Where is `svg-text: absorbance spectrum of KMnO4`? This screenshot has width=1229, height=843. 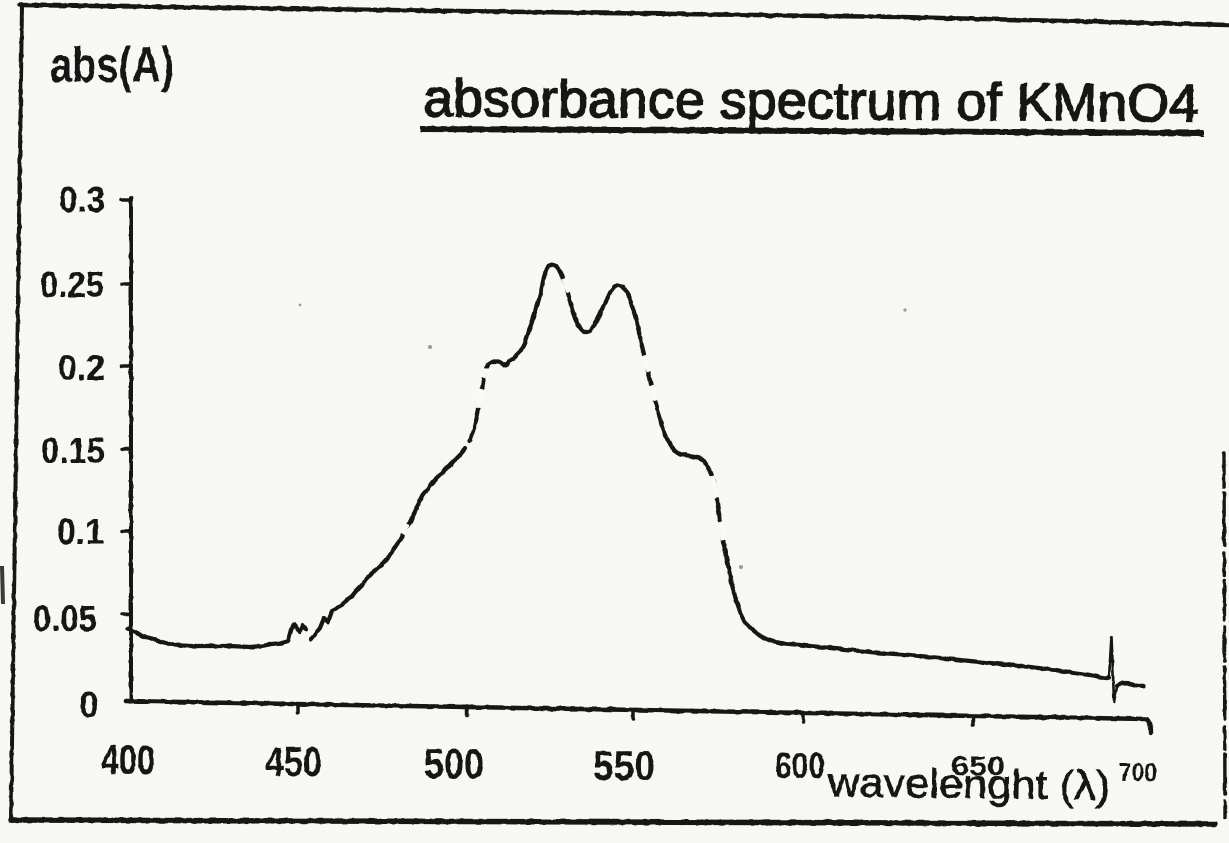
svg-text: absorbance spectrum of KMnO4 is located at coordinates (811, 101).